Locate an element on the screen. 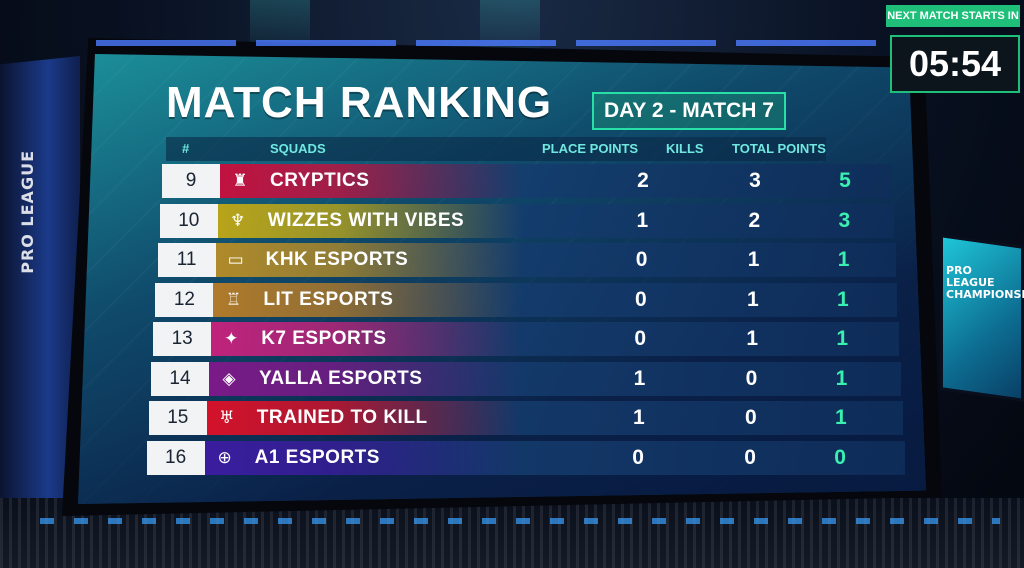 The height and width of the screenshot is (568, 1024). team-strip: ◈ YALLA ESPORTS 1 0 1 is located at coordinates (555, 378).